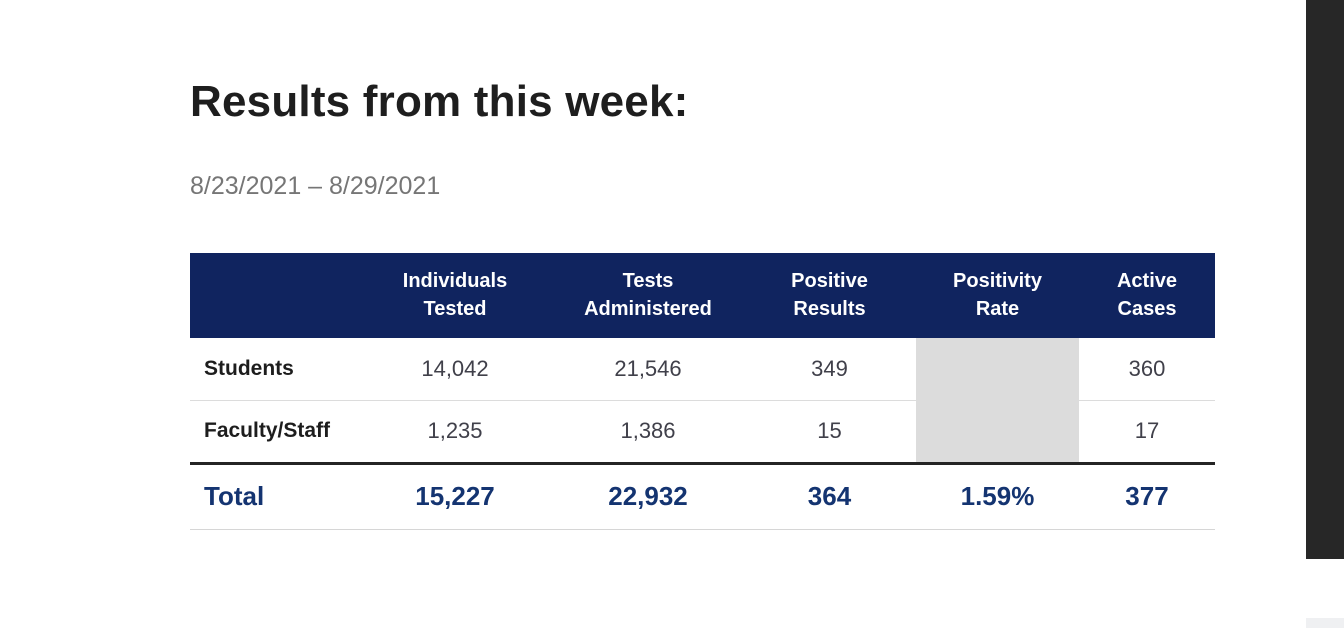 This screenshot has width=1344, height=628. What do you see at coordinates (273, 432) in the screenshot?
I see `row-label-faculty-staff: Faculty/Staff` at bounding box center [273, 432].